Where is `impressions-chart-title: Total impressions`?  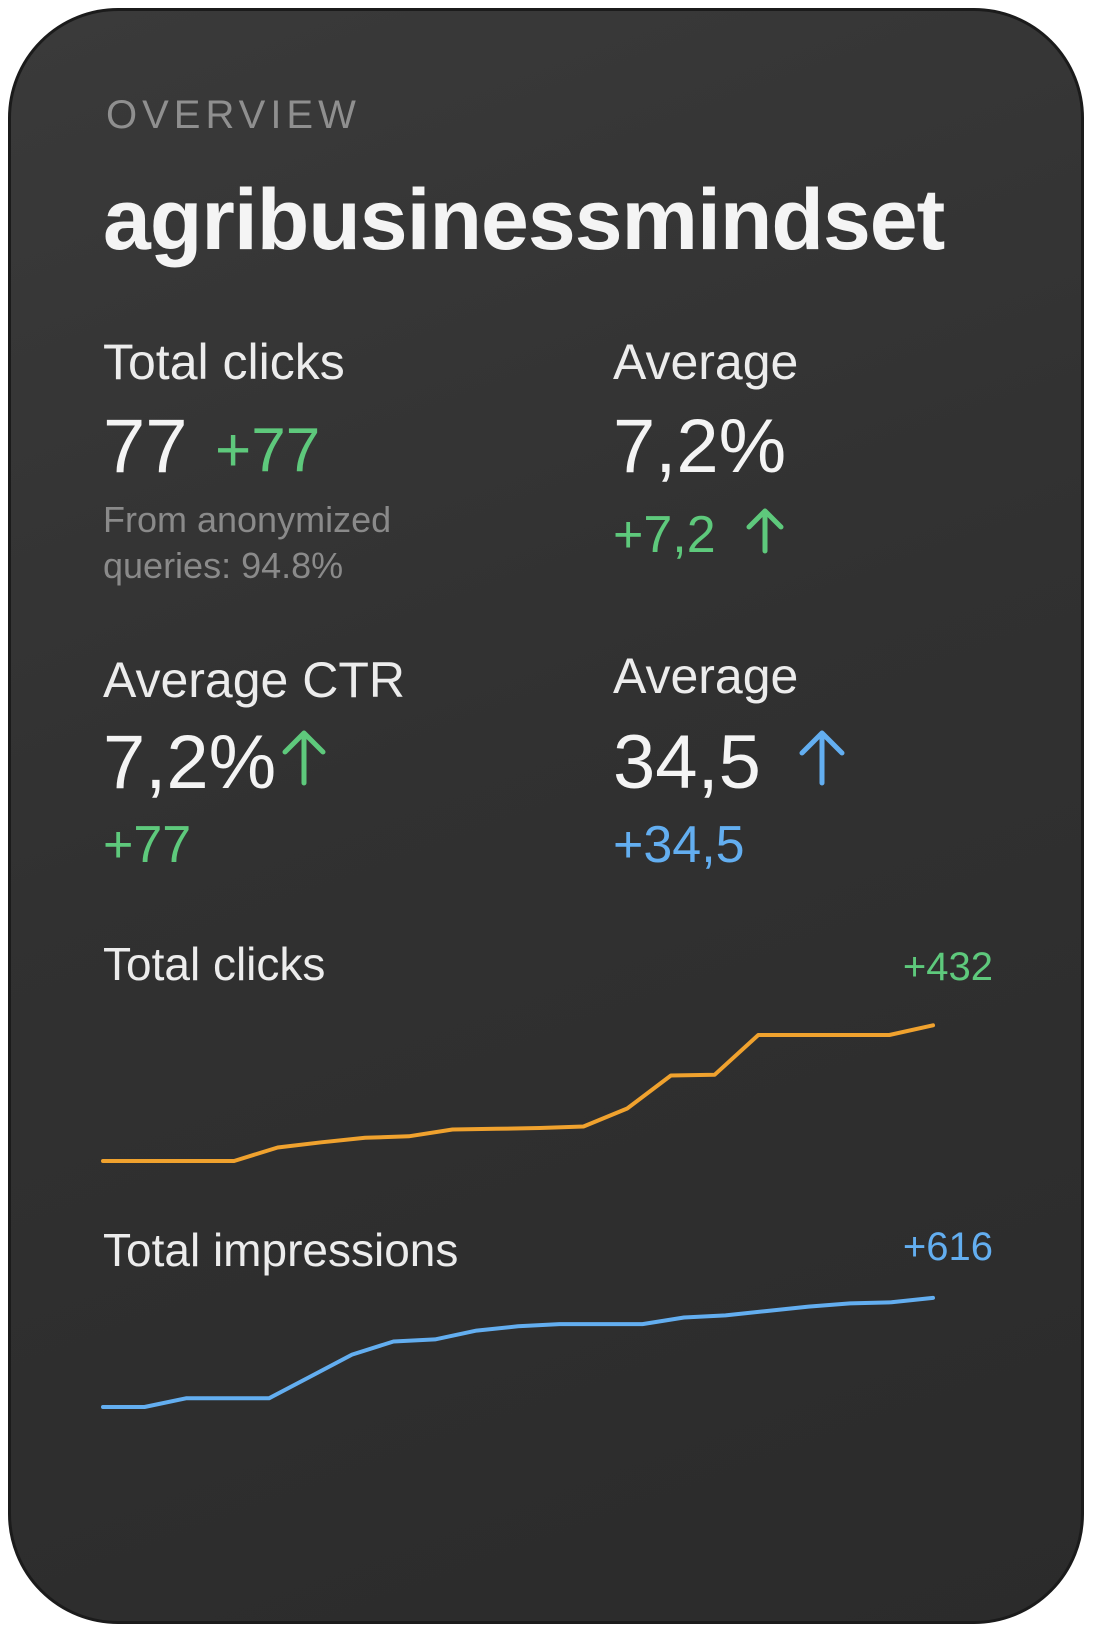
impressions-chart-title: Total impressions is located at coordinates (281, 1250).